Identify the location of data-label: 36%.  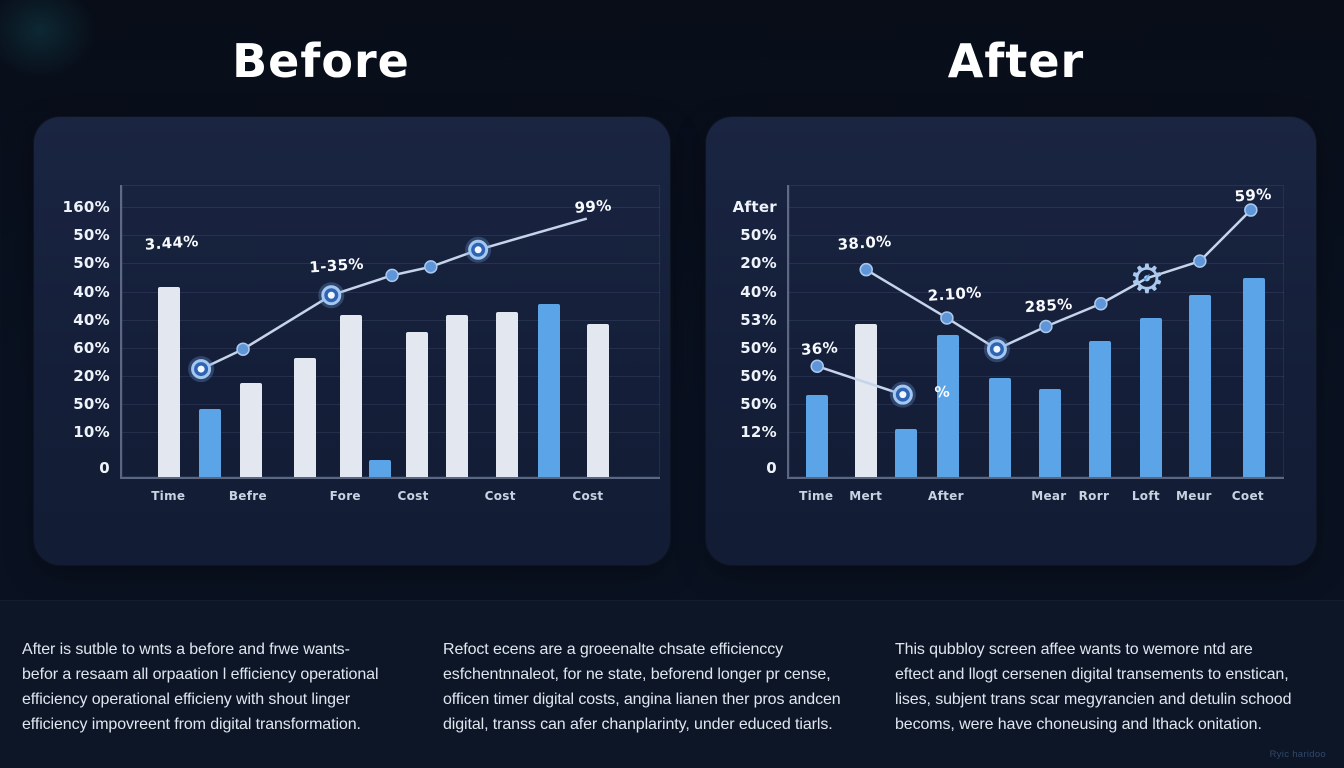
(819, 348).